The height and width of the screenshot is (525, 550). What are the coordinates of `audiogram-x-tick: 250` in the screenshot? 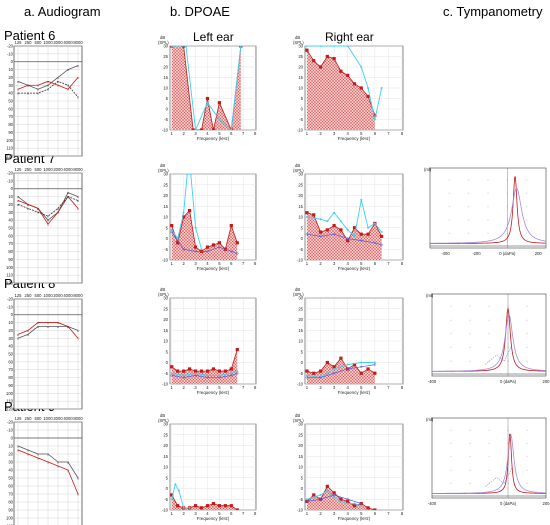 It's located at (29, 169).